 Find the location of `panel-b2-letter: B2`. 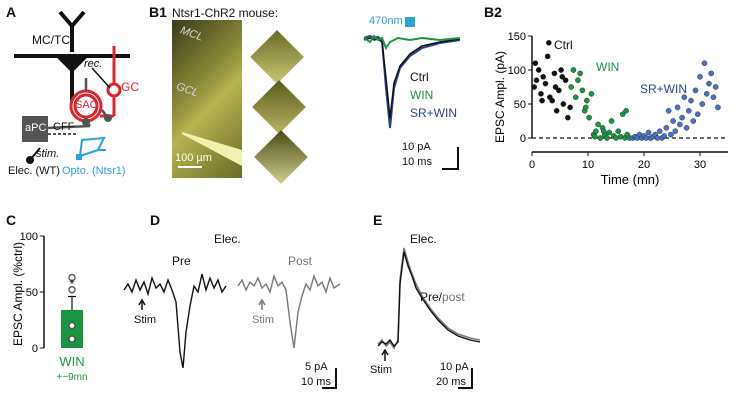

panel-b2-letter: B2 is located at coordinates (493, 12).